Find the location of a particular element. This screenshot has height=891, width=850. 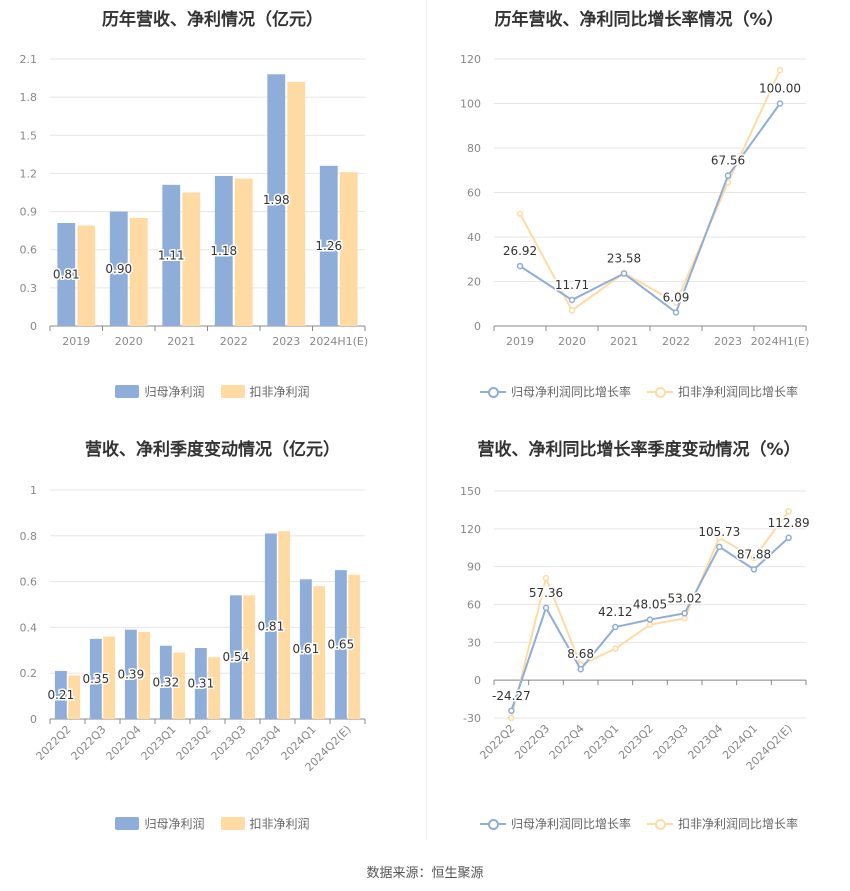

legend-line-swatch is located at coordinates (660, 391).